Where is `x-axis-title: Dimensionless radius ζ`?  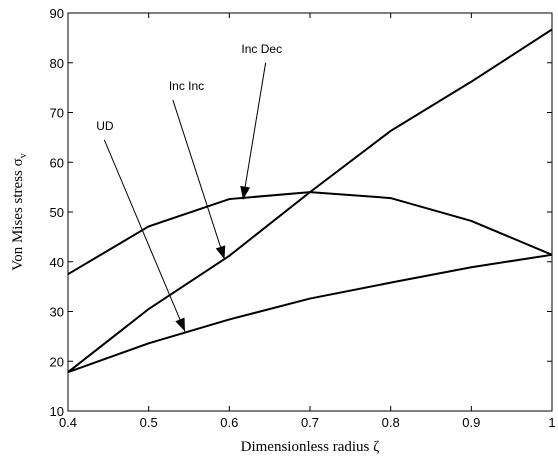 x-axis-title: Dimensionless radius ζ is located at coordinates (310, 447).